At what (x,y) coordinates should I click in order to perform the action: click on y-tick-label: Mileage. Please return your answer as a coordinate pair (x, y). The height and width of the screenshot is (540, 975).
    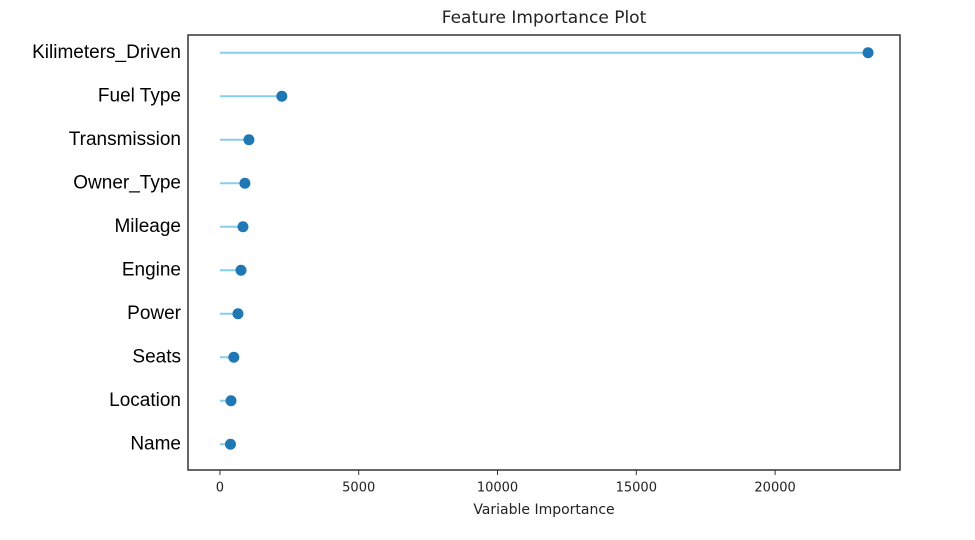
    Looking at the image, I should click on (147, 226).